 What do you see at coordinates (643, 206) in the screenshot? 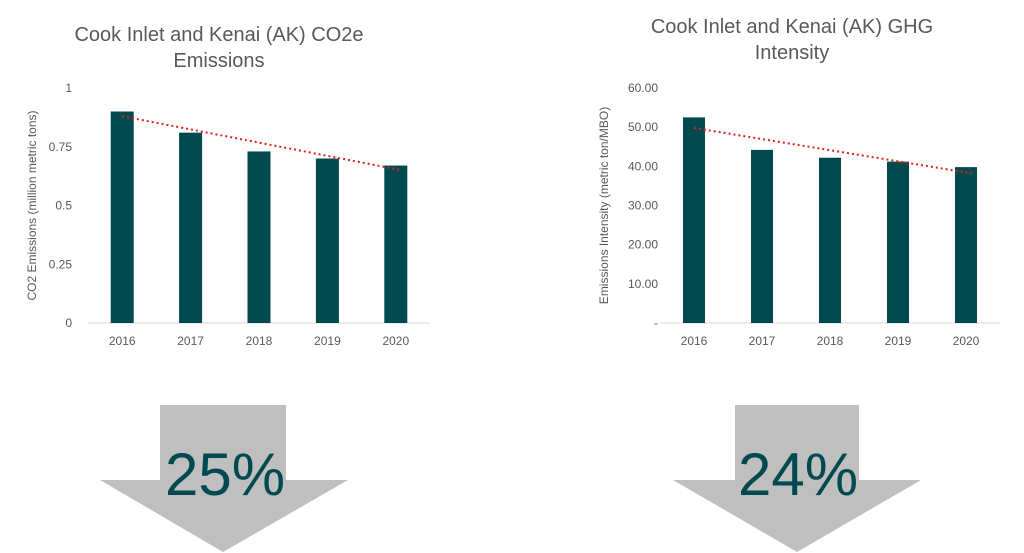
I see `y-tick-label: 30.00` at bounding box center [643, 206].